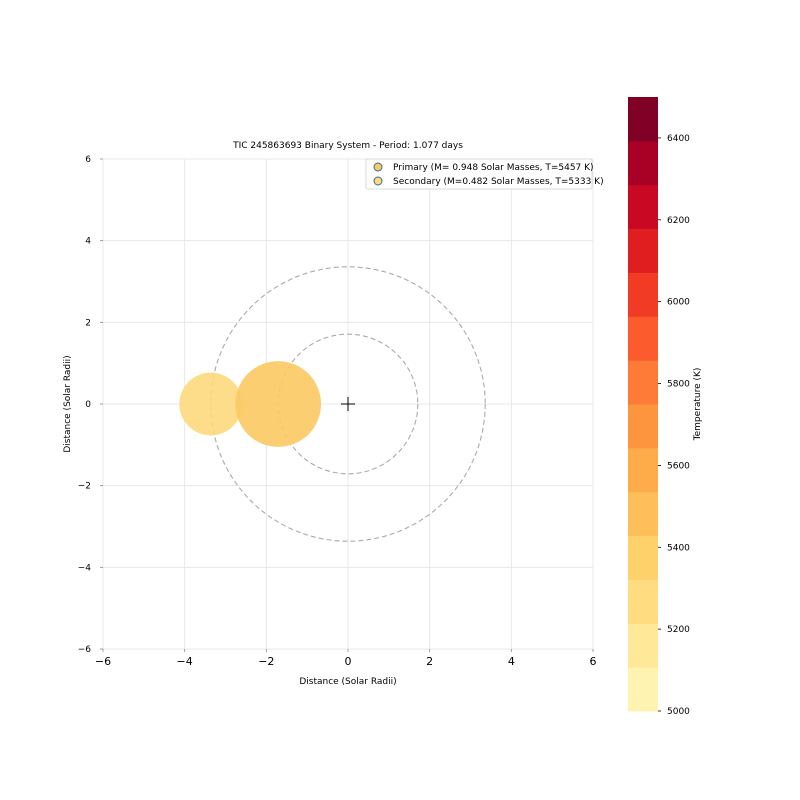 The height and width of the screenshot is (800, 800). What do you see at coordinates (429, 661) in the screenshot?
I see `x-tick-label: 2` at bounding box center [429, 661].